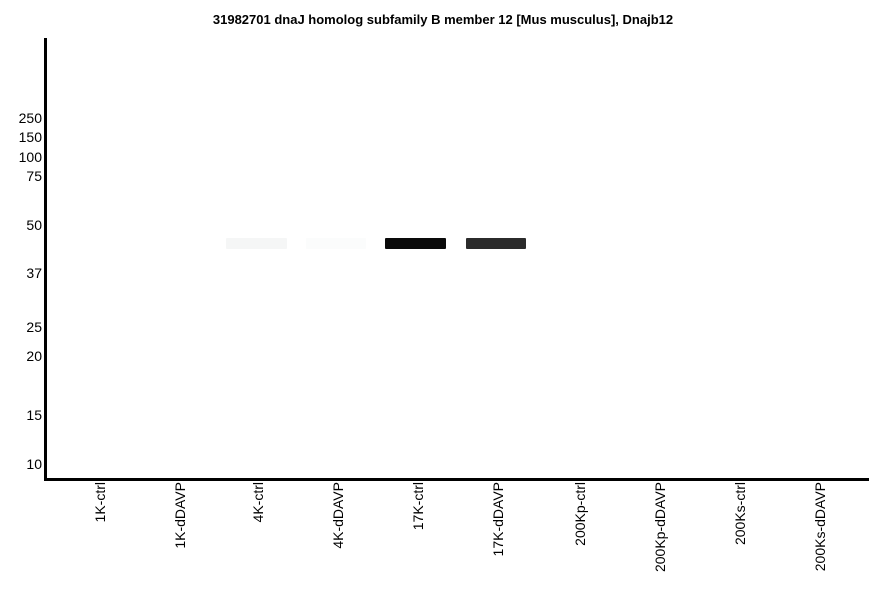 The width and height of the screenshot is (886, 595). Describe the element at coordinates (498, 519) in the screenshot. I see `x-tick-label: 17K-dDAVP` at that location.